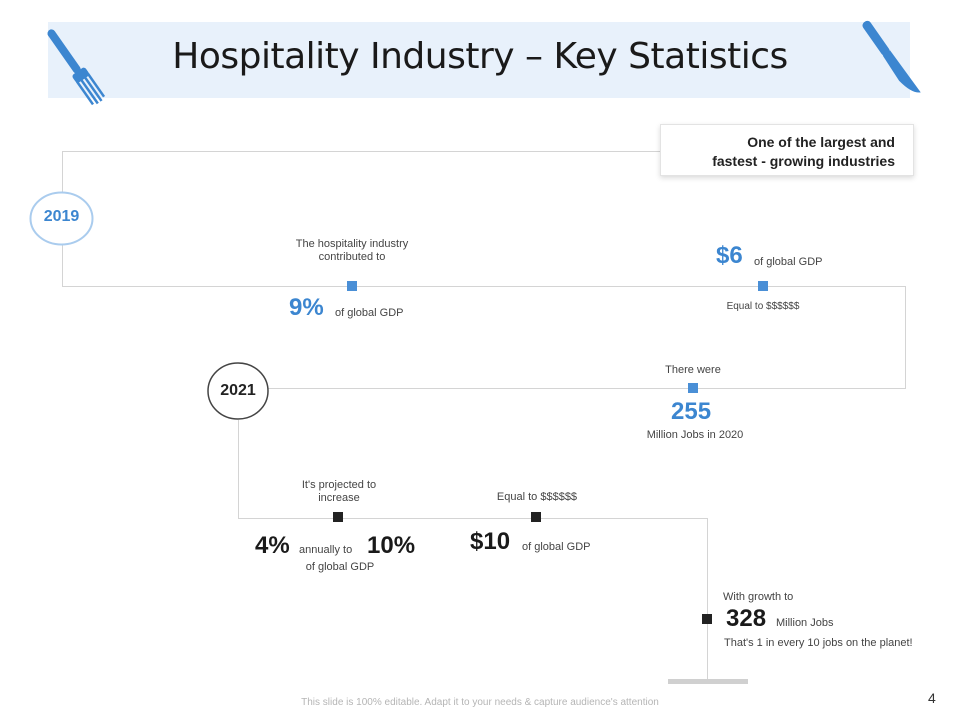 This screenshot has width=960, height=720. I want to click on stat-middle: annually to, so click(326, 550).